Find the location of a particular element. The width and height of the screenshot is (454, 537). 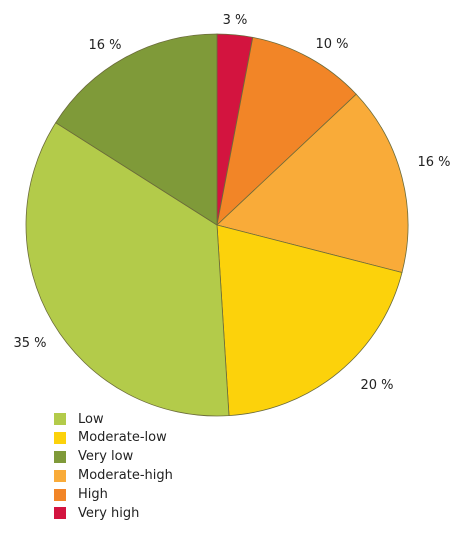

legend-item-low: Low is located at coordinates (113, 419).